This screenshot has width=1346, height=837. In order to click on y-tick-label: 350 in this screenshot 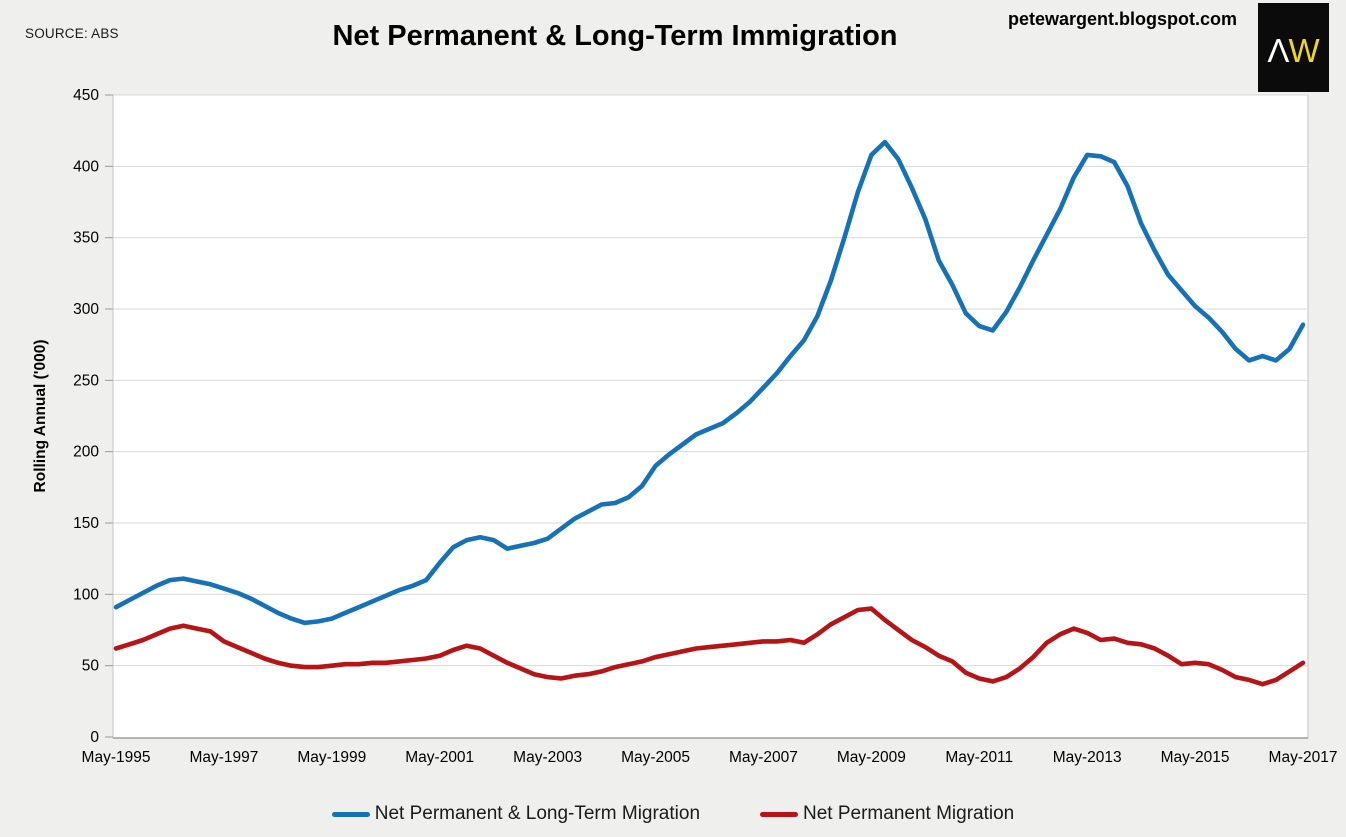, I will do `click(86, 238)`.